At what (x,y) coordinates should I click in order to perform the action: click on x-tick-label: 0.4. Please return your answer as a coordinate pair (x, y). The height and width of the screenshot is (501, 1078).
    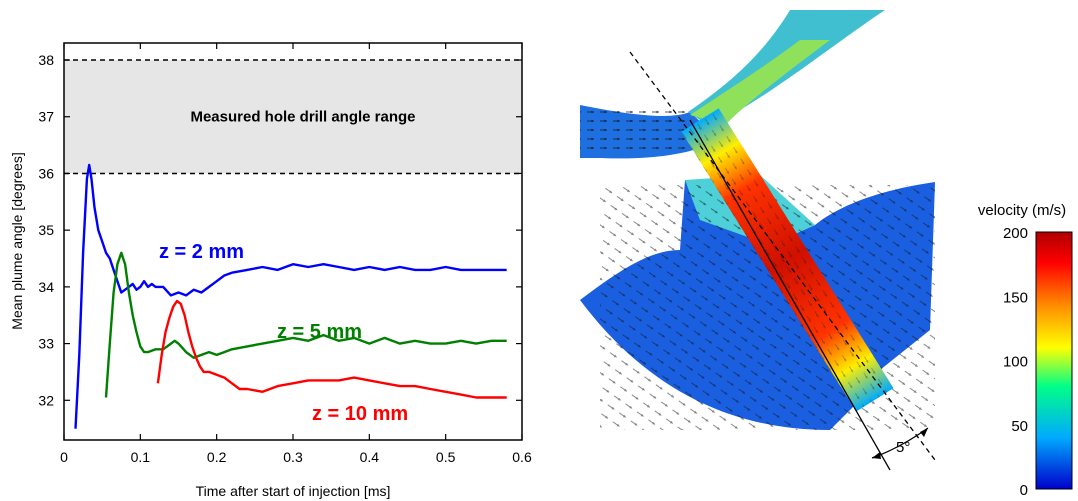
    Looking at the image, I should click on (370, 457).